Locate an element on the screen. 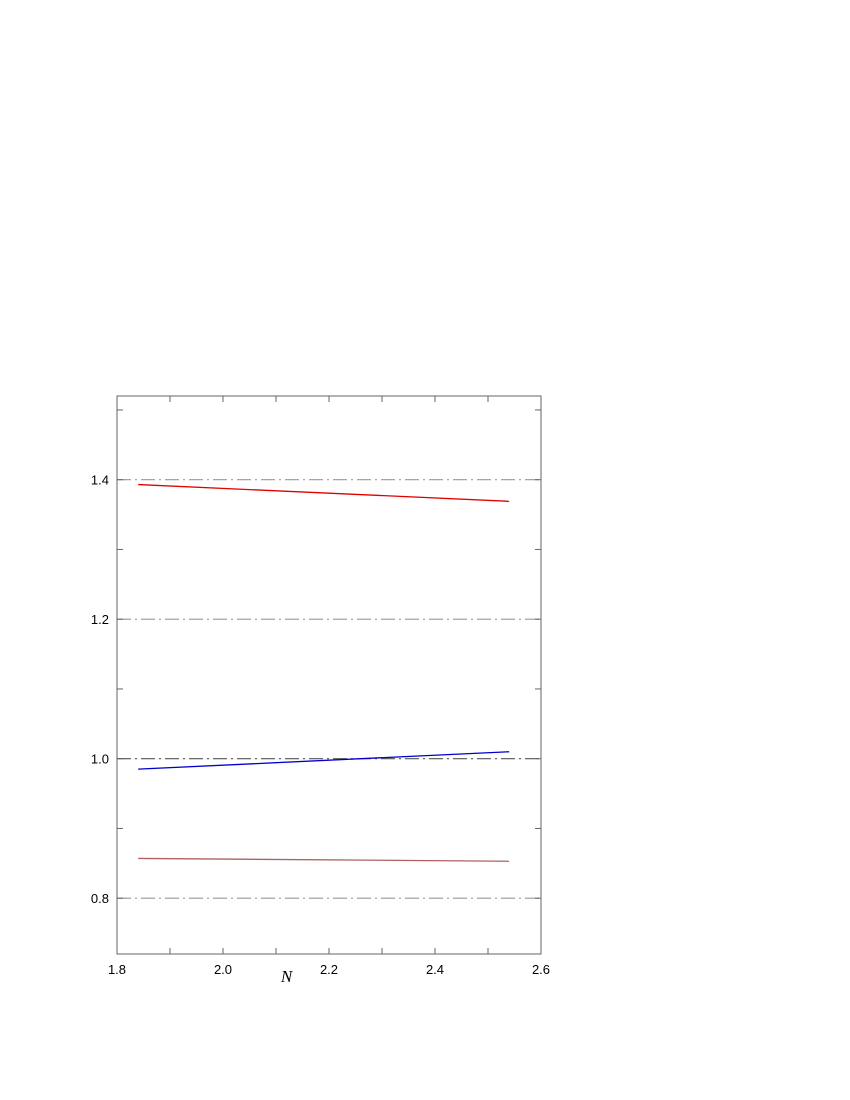 This screenshot has width=850, height=1100. x-tick-label: 2.0 is located at coordinates (223, 969).